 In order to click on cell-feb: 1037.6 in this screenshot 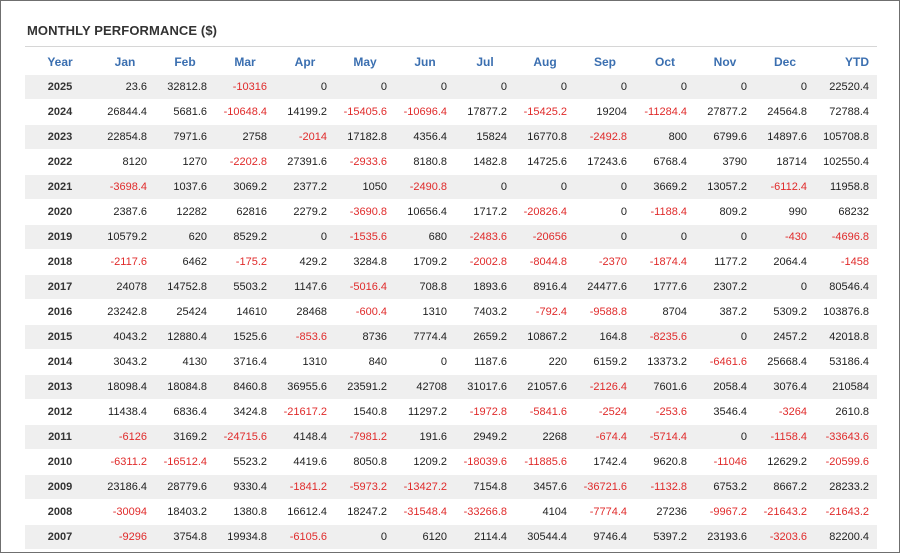, I will do `click(185, 187)`.